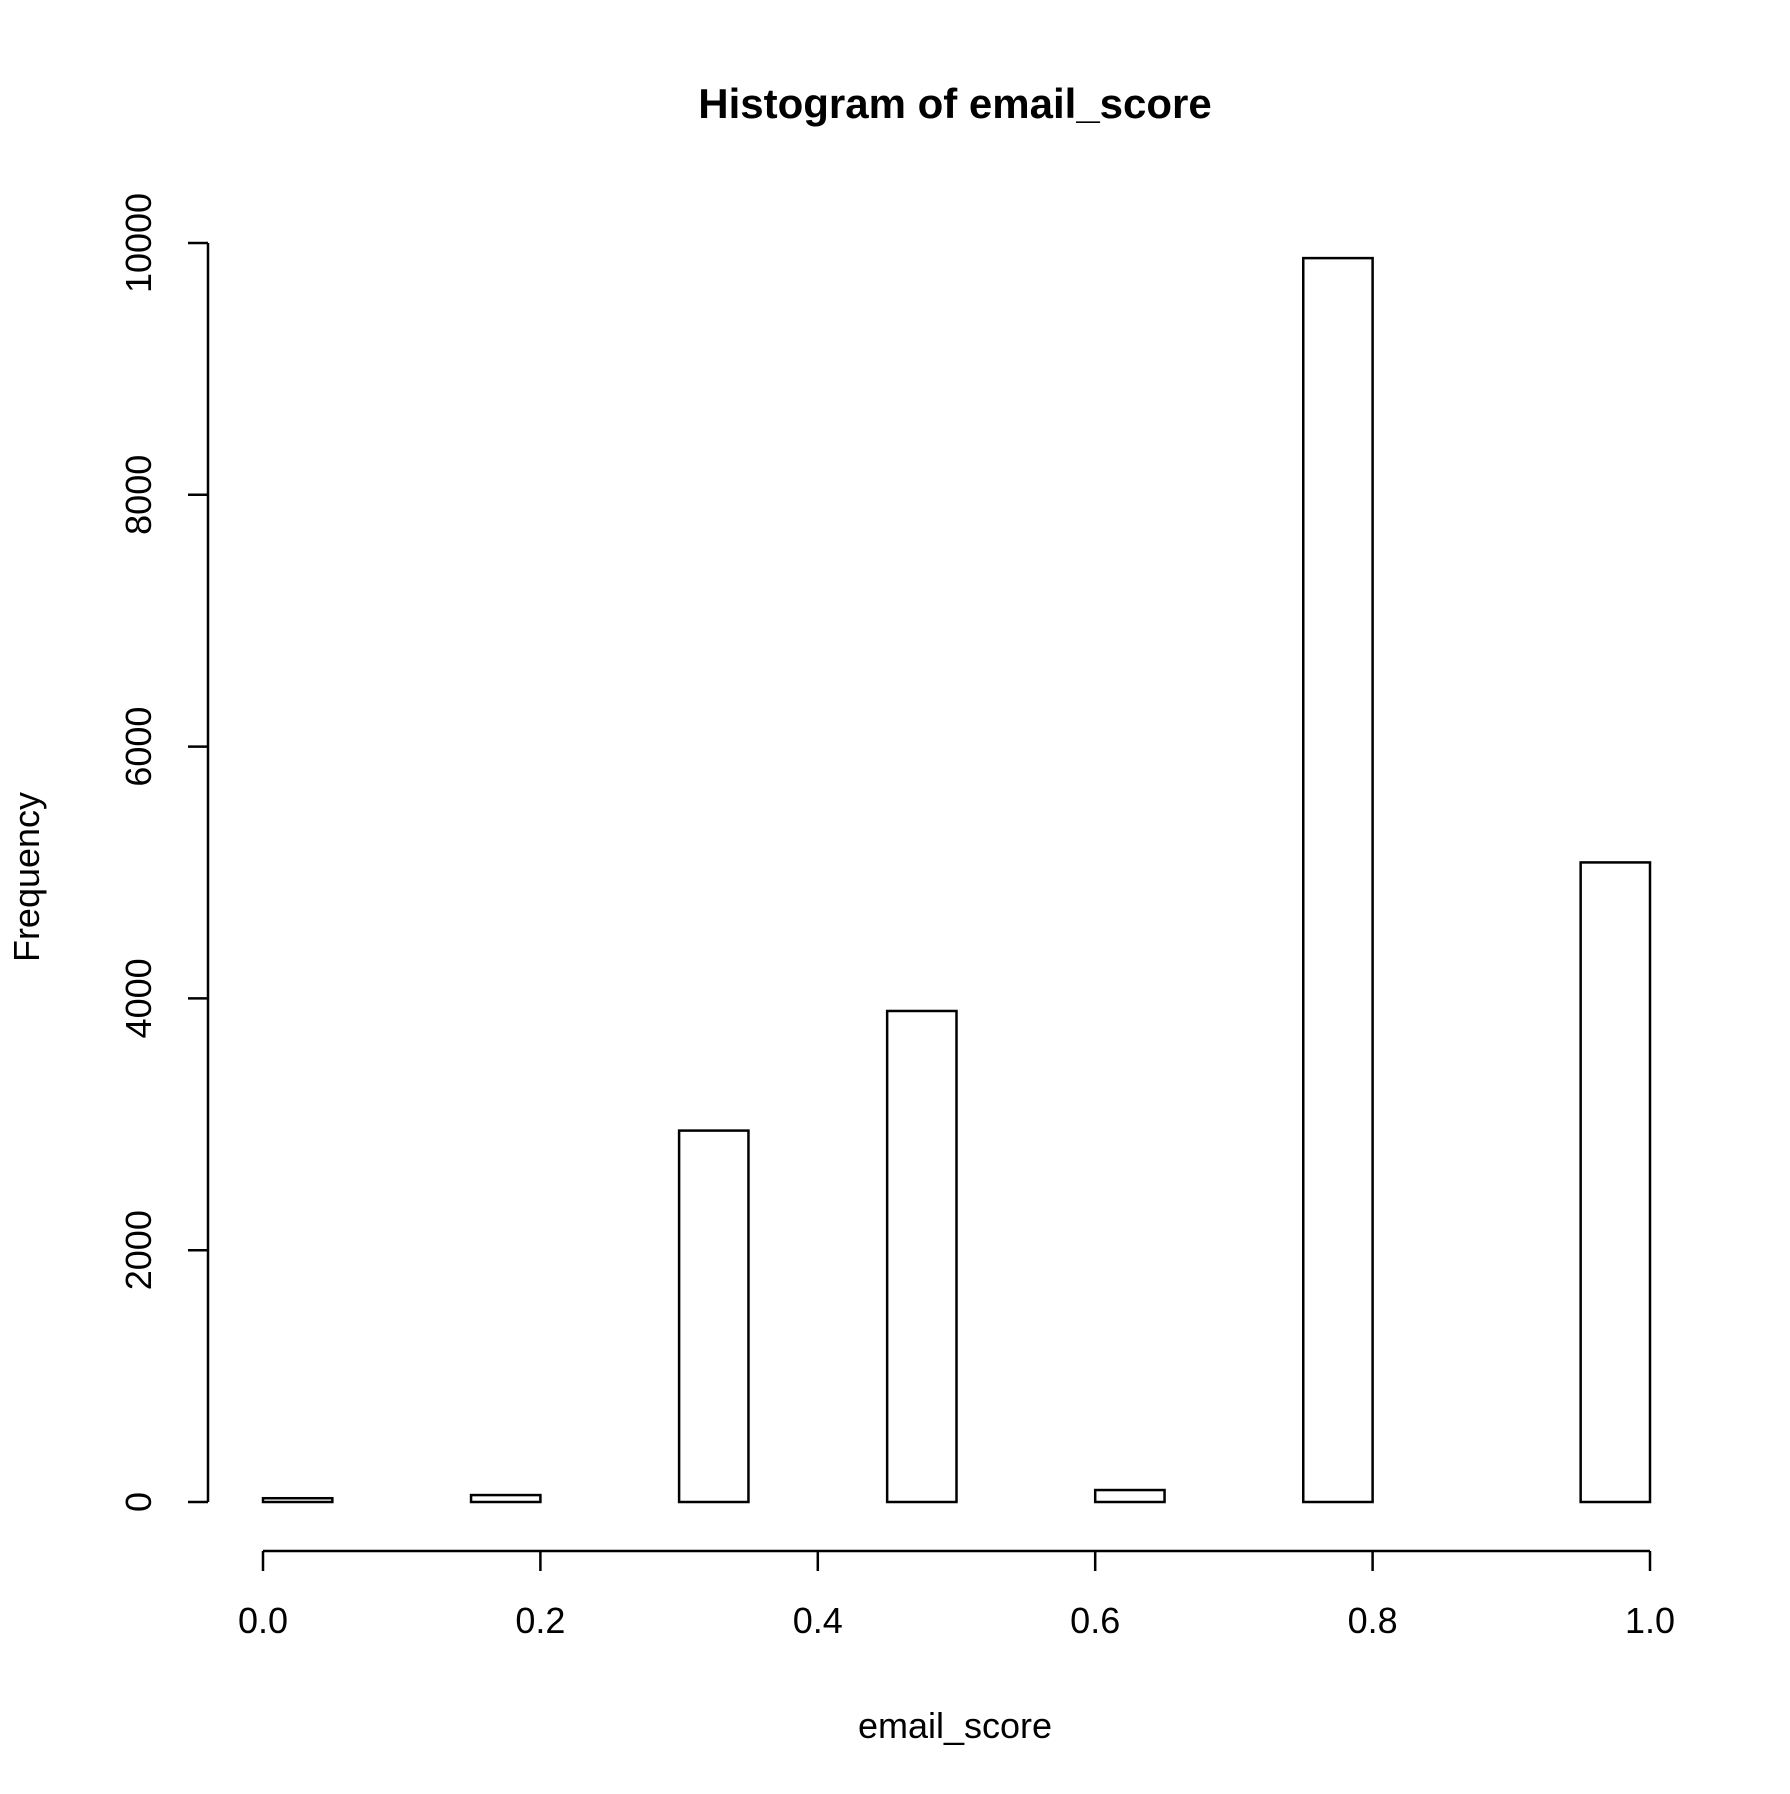  Describe the element at coordinates (138, 243) in the screenshot. I see `y-tick-label-5: 10000` at that location.